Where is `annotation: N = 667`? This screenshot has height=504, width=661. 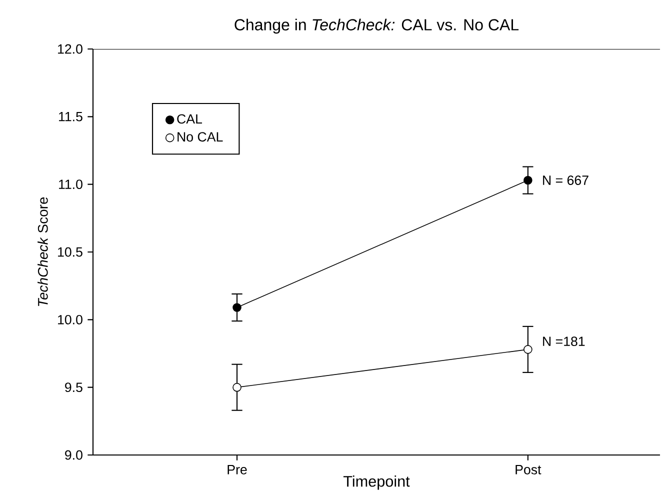
annotation: N = 667 is located at coordinates (565, 180).